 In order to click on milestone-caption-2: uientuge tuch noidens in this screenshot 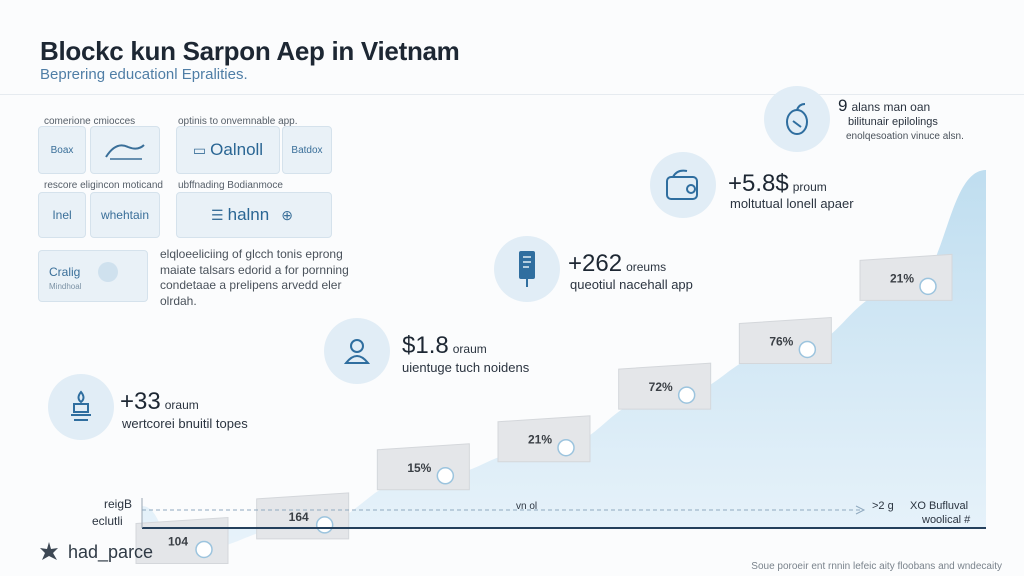, I will do `click(466, 367)`.